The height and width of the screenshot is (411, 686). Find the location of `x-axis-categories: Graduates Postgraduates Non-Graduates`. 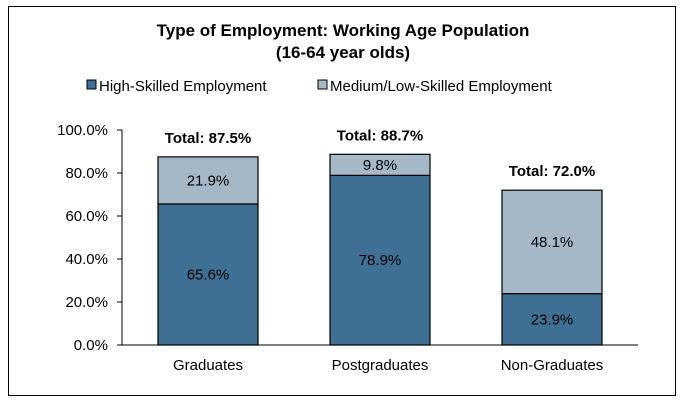

x-axis-categories: Graduates Postgraduates Non-Graduates is located at coordinates (388, 365).